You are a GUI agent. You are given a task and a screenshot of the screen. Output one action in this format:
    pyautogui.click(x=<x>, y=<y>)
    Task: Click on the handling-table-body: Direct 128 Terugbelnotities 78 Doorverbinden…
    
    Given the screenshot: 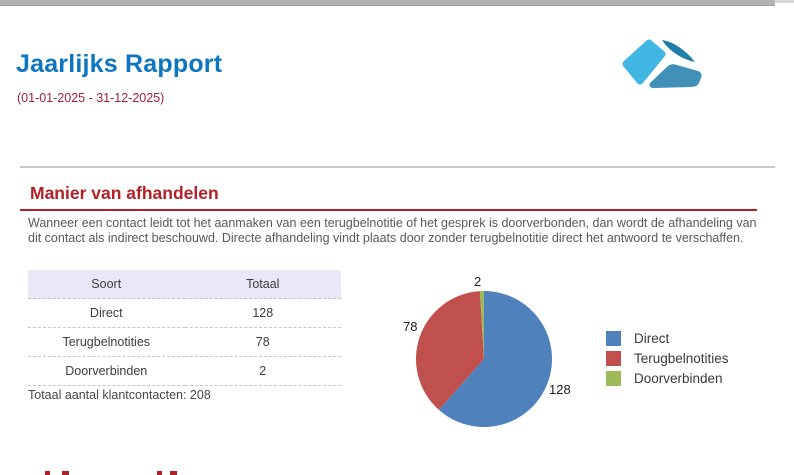 What is the action you would take?
    pyautogui.click(x=184, y=342)
    